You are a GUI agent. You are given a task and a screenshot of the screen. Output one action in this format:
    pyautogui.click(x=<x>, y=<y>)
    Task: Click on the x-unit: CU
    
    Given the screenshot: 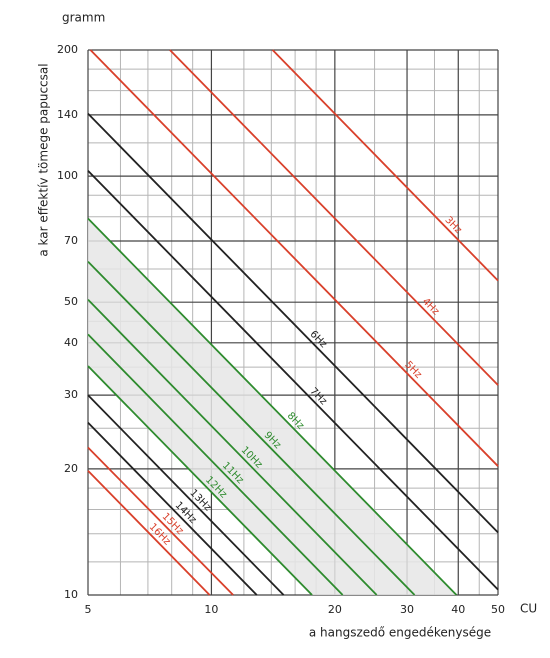 What is the action you would take?
    pyautogui.click(x=528, y=609)
    